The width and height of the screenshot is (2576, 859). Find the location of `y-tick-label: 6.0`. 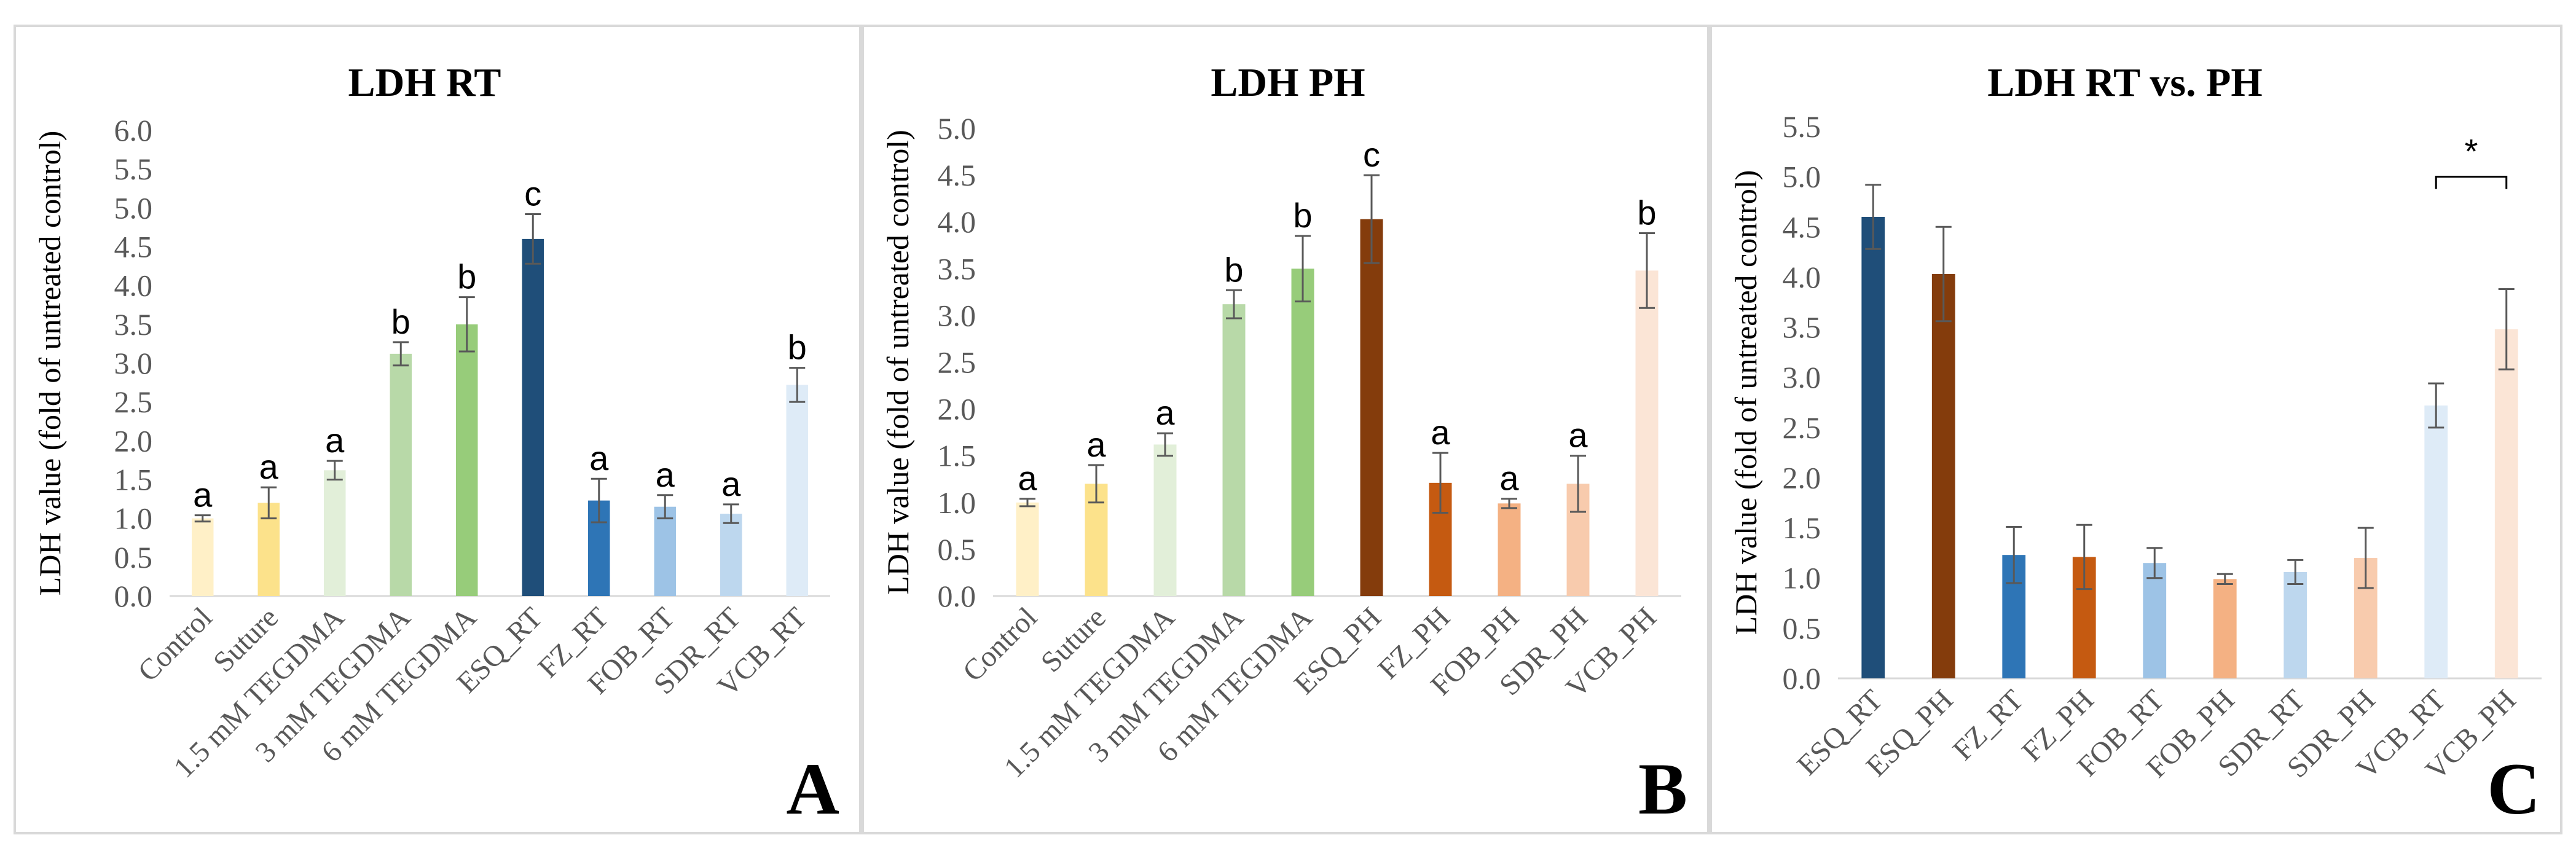

y-tick-label: 6.0 is located at coordinates (133, 130).